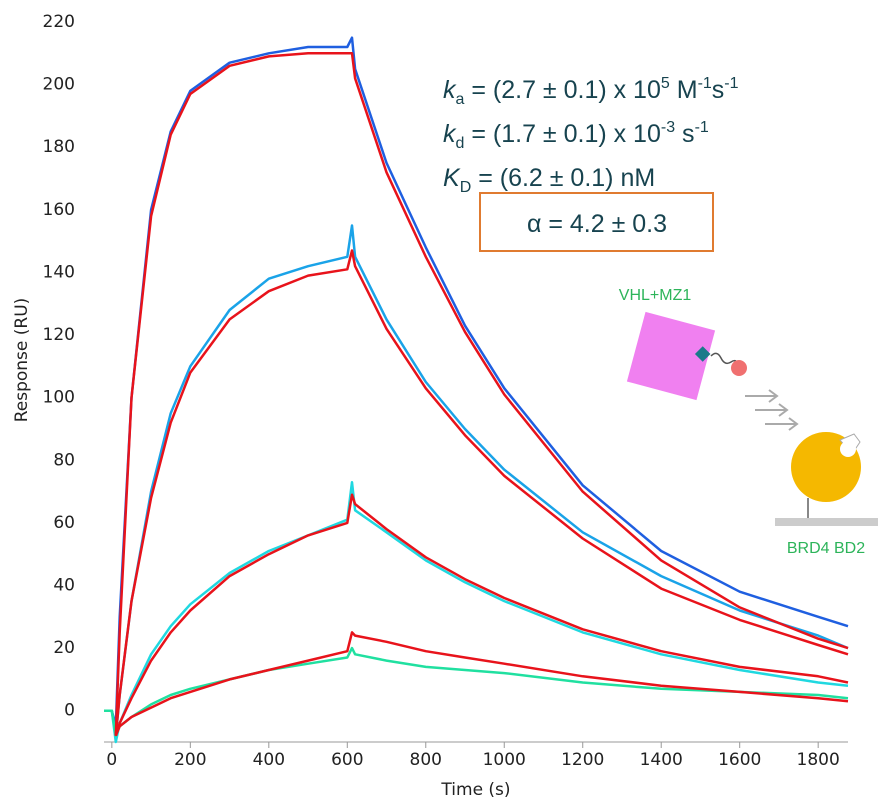  I want to click on y-tick-label: 0, so click(69, 711).